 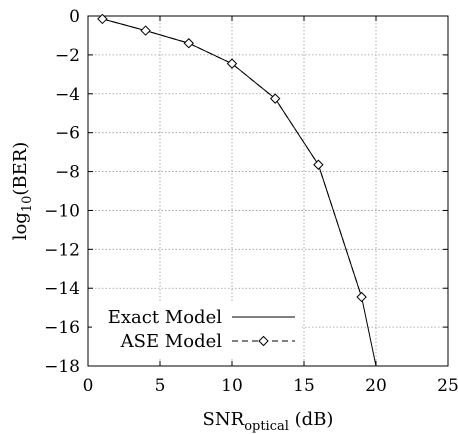 I want to click on y-axis-label: log10(BER), so click(x=22, y=191).